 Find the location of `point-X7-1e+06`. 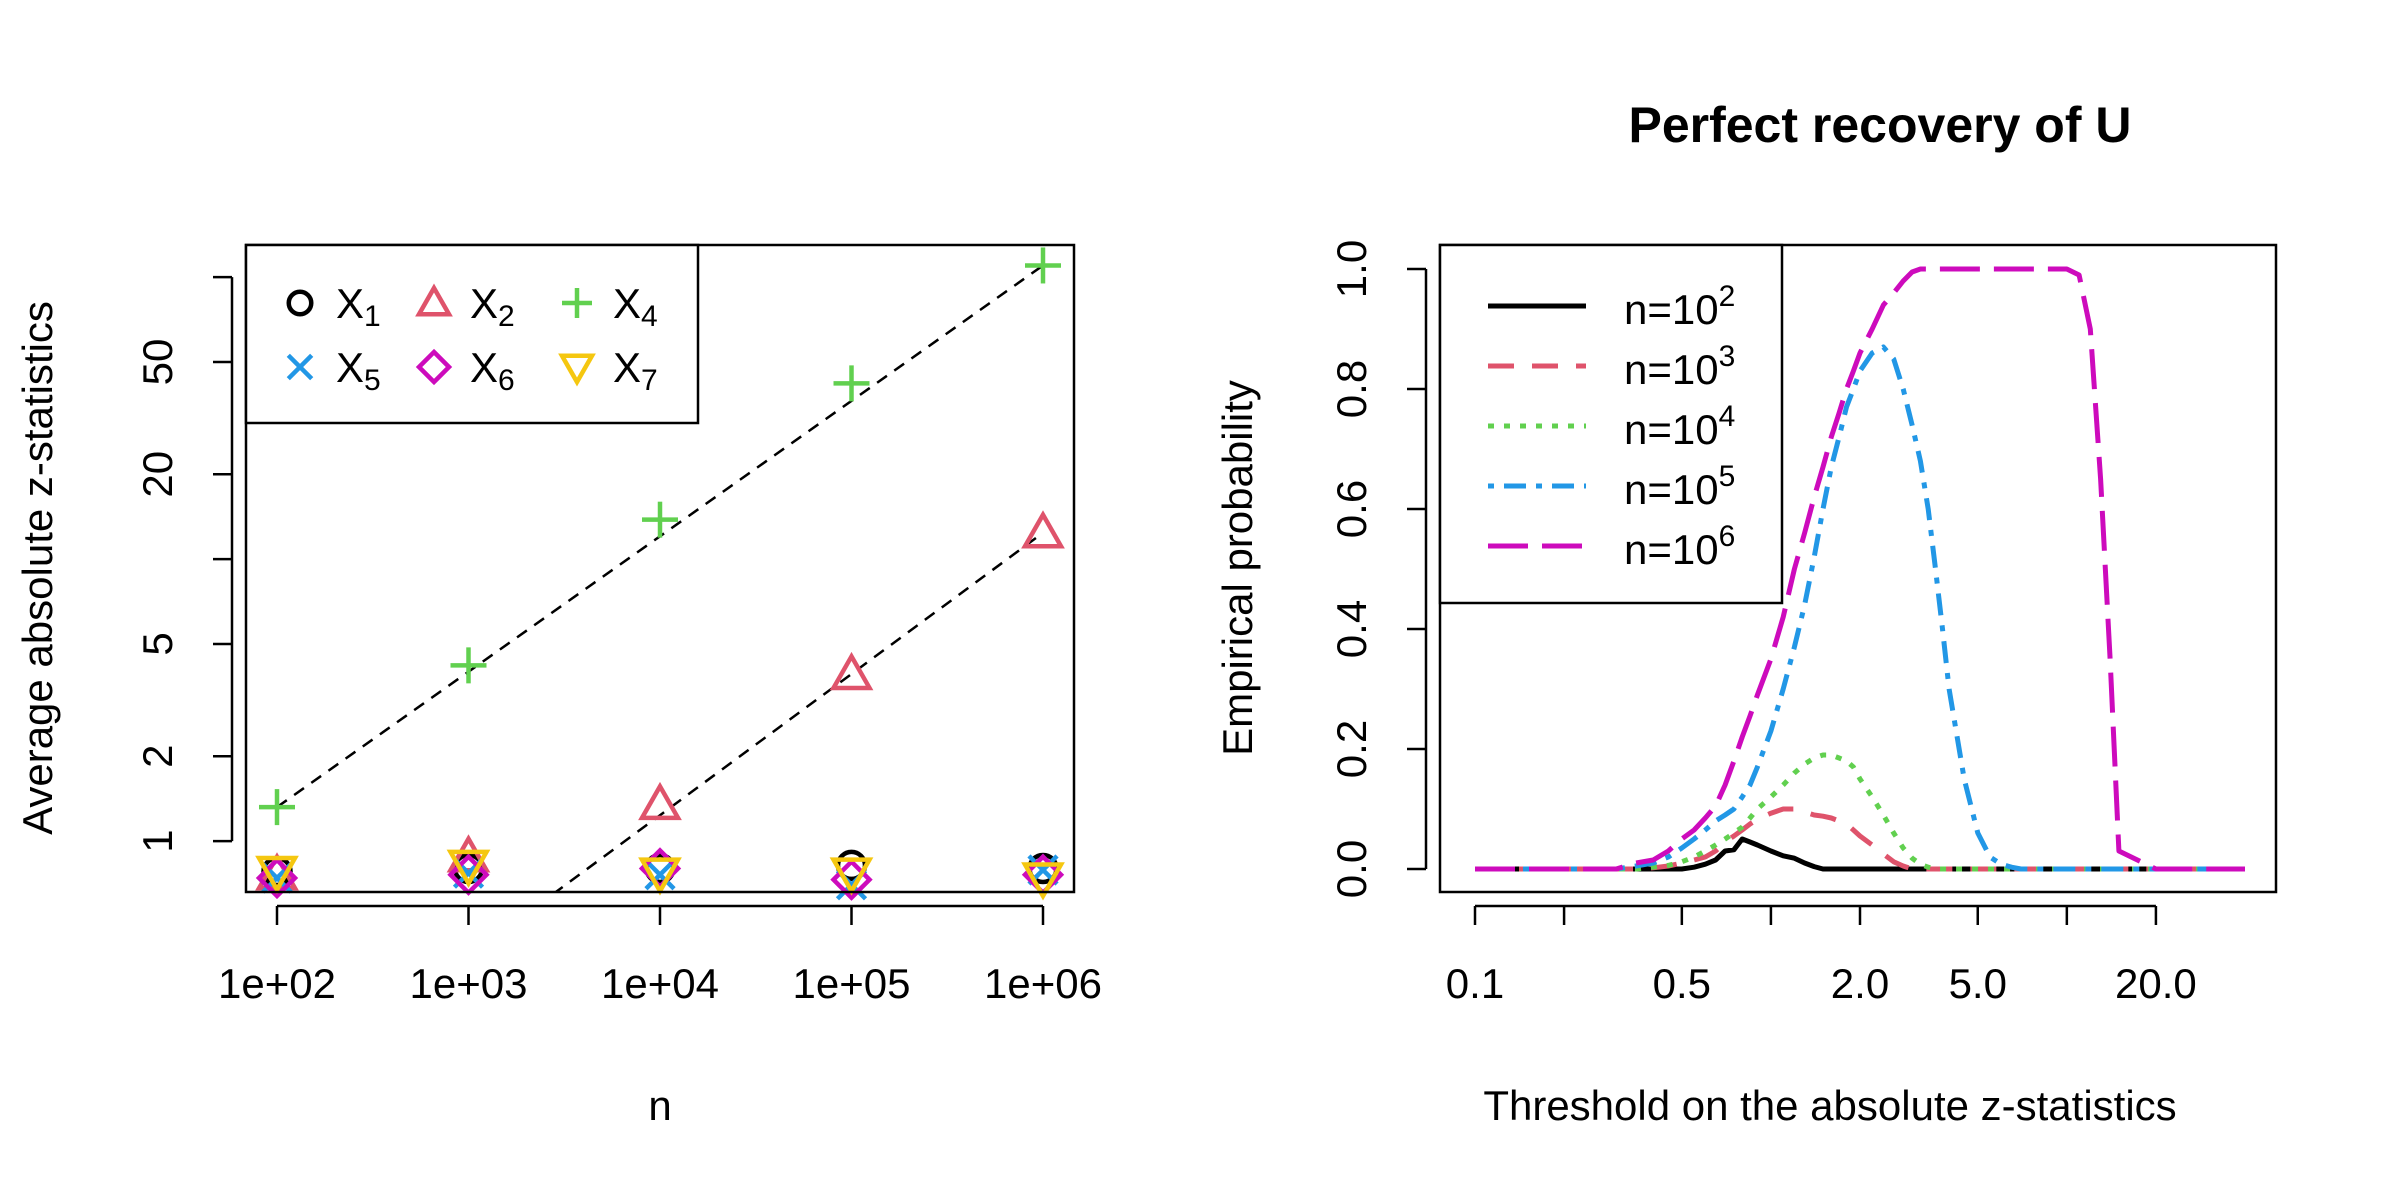

point-X7-1e+06 is located at coordinates (1043, 881).